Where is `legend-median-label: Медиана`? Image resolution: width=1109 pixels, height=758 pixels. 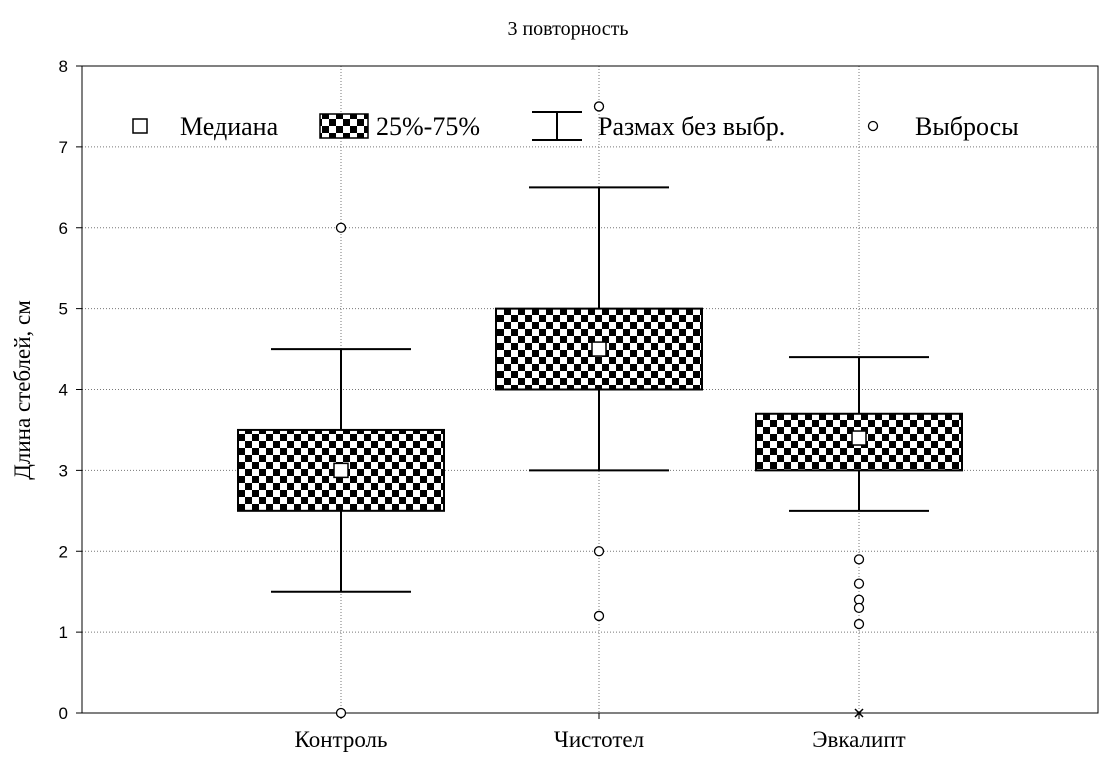 legend-median-label: Медиана is located at coordinates (229, 126).